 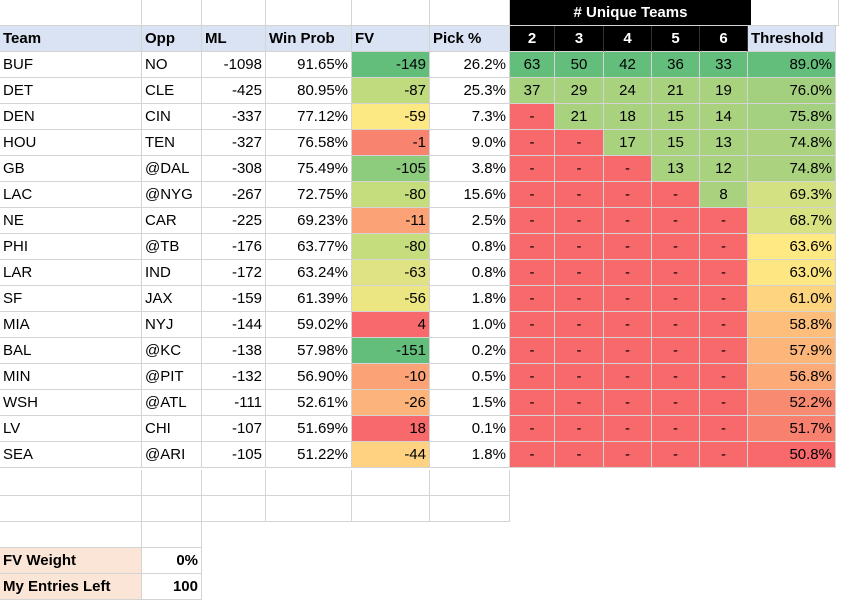 I want to click on cell-opp: @TB, so click(x=172, y=247).